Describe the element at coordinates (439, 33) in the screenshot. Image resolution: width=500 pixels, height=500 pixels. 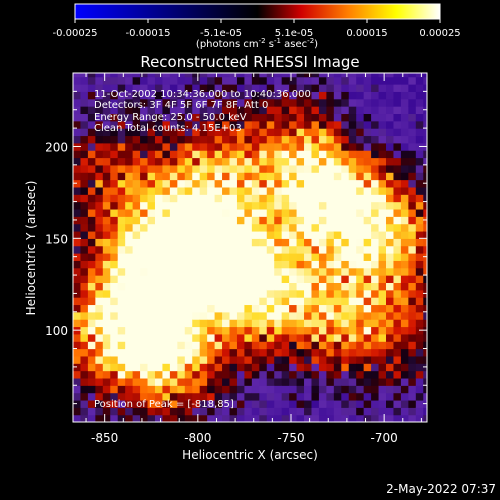
I see `colorbar-tick-label: 0.00025` at that location.